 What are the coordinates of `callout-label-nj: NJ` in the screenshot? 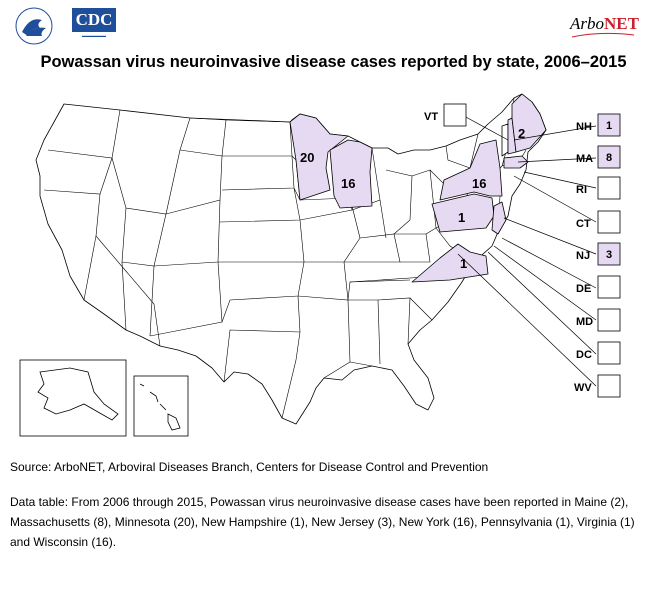 It's located at (583, 256).